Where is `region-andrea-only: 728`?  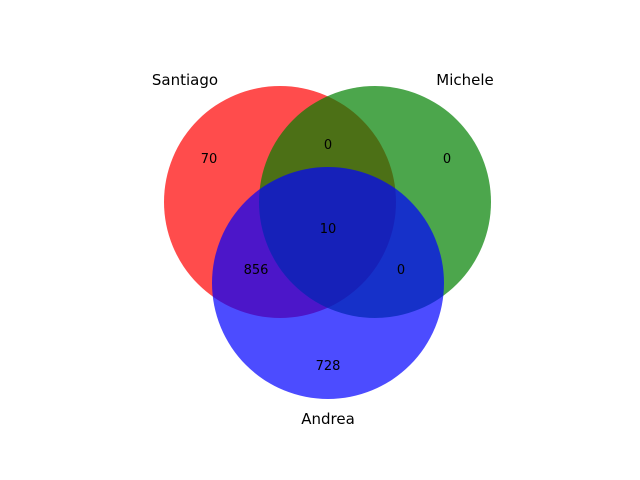 region-andrea-only: 728 is located at coordinates (328, 366).